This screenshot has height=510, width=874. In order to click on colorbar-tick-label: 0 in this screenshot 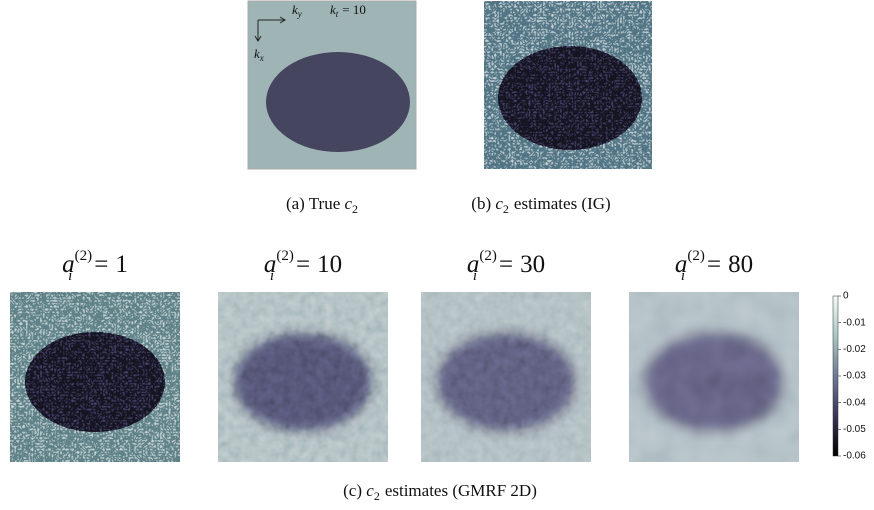, I will do `click(846, 296)`.